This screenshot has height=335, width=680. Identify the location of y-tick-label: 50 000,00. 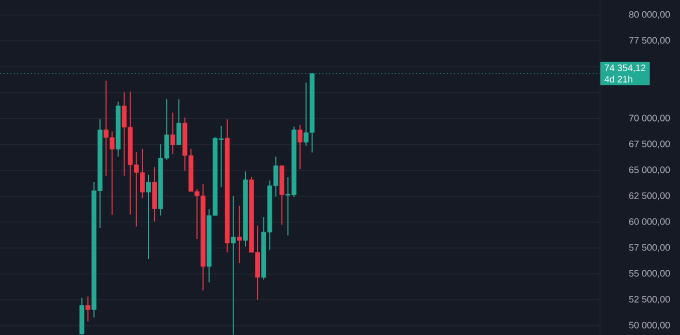
(649, 326).